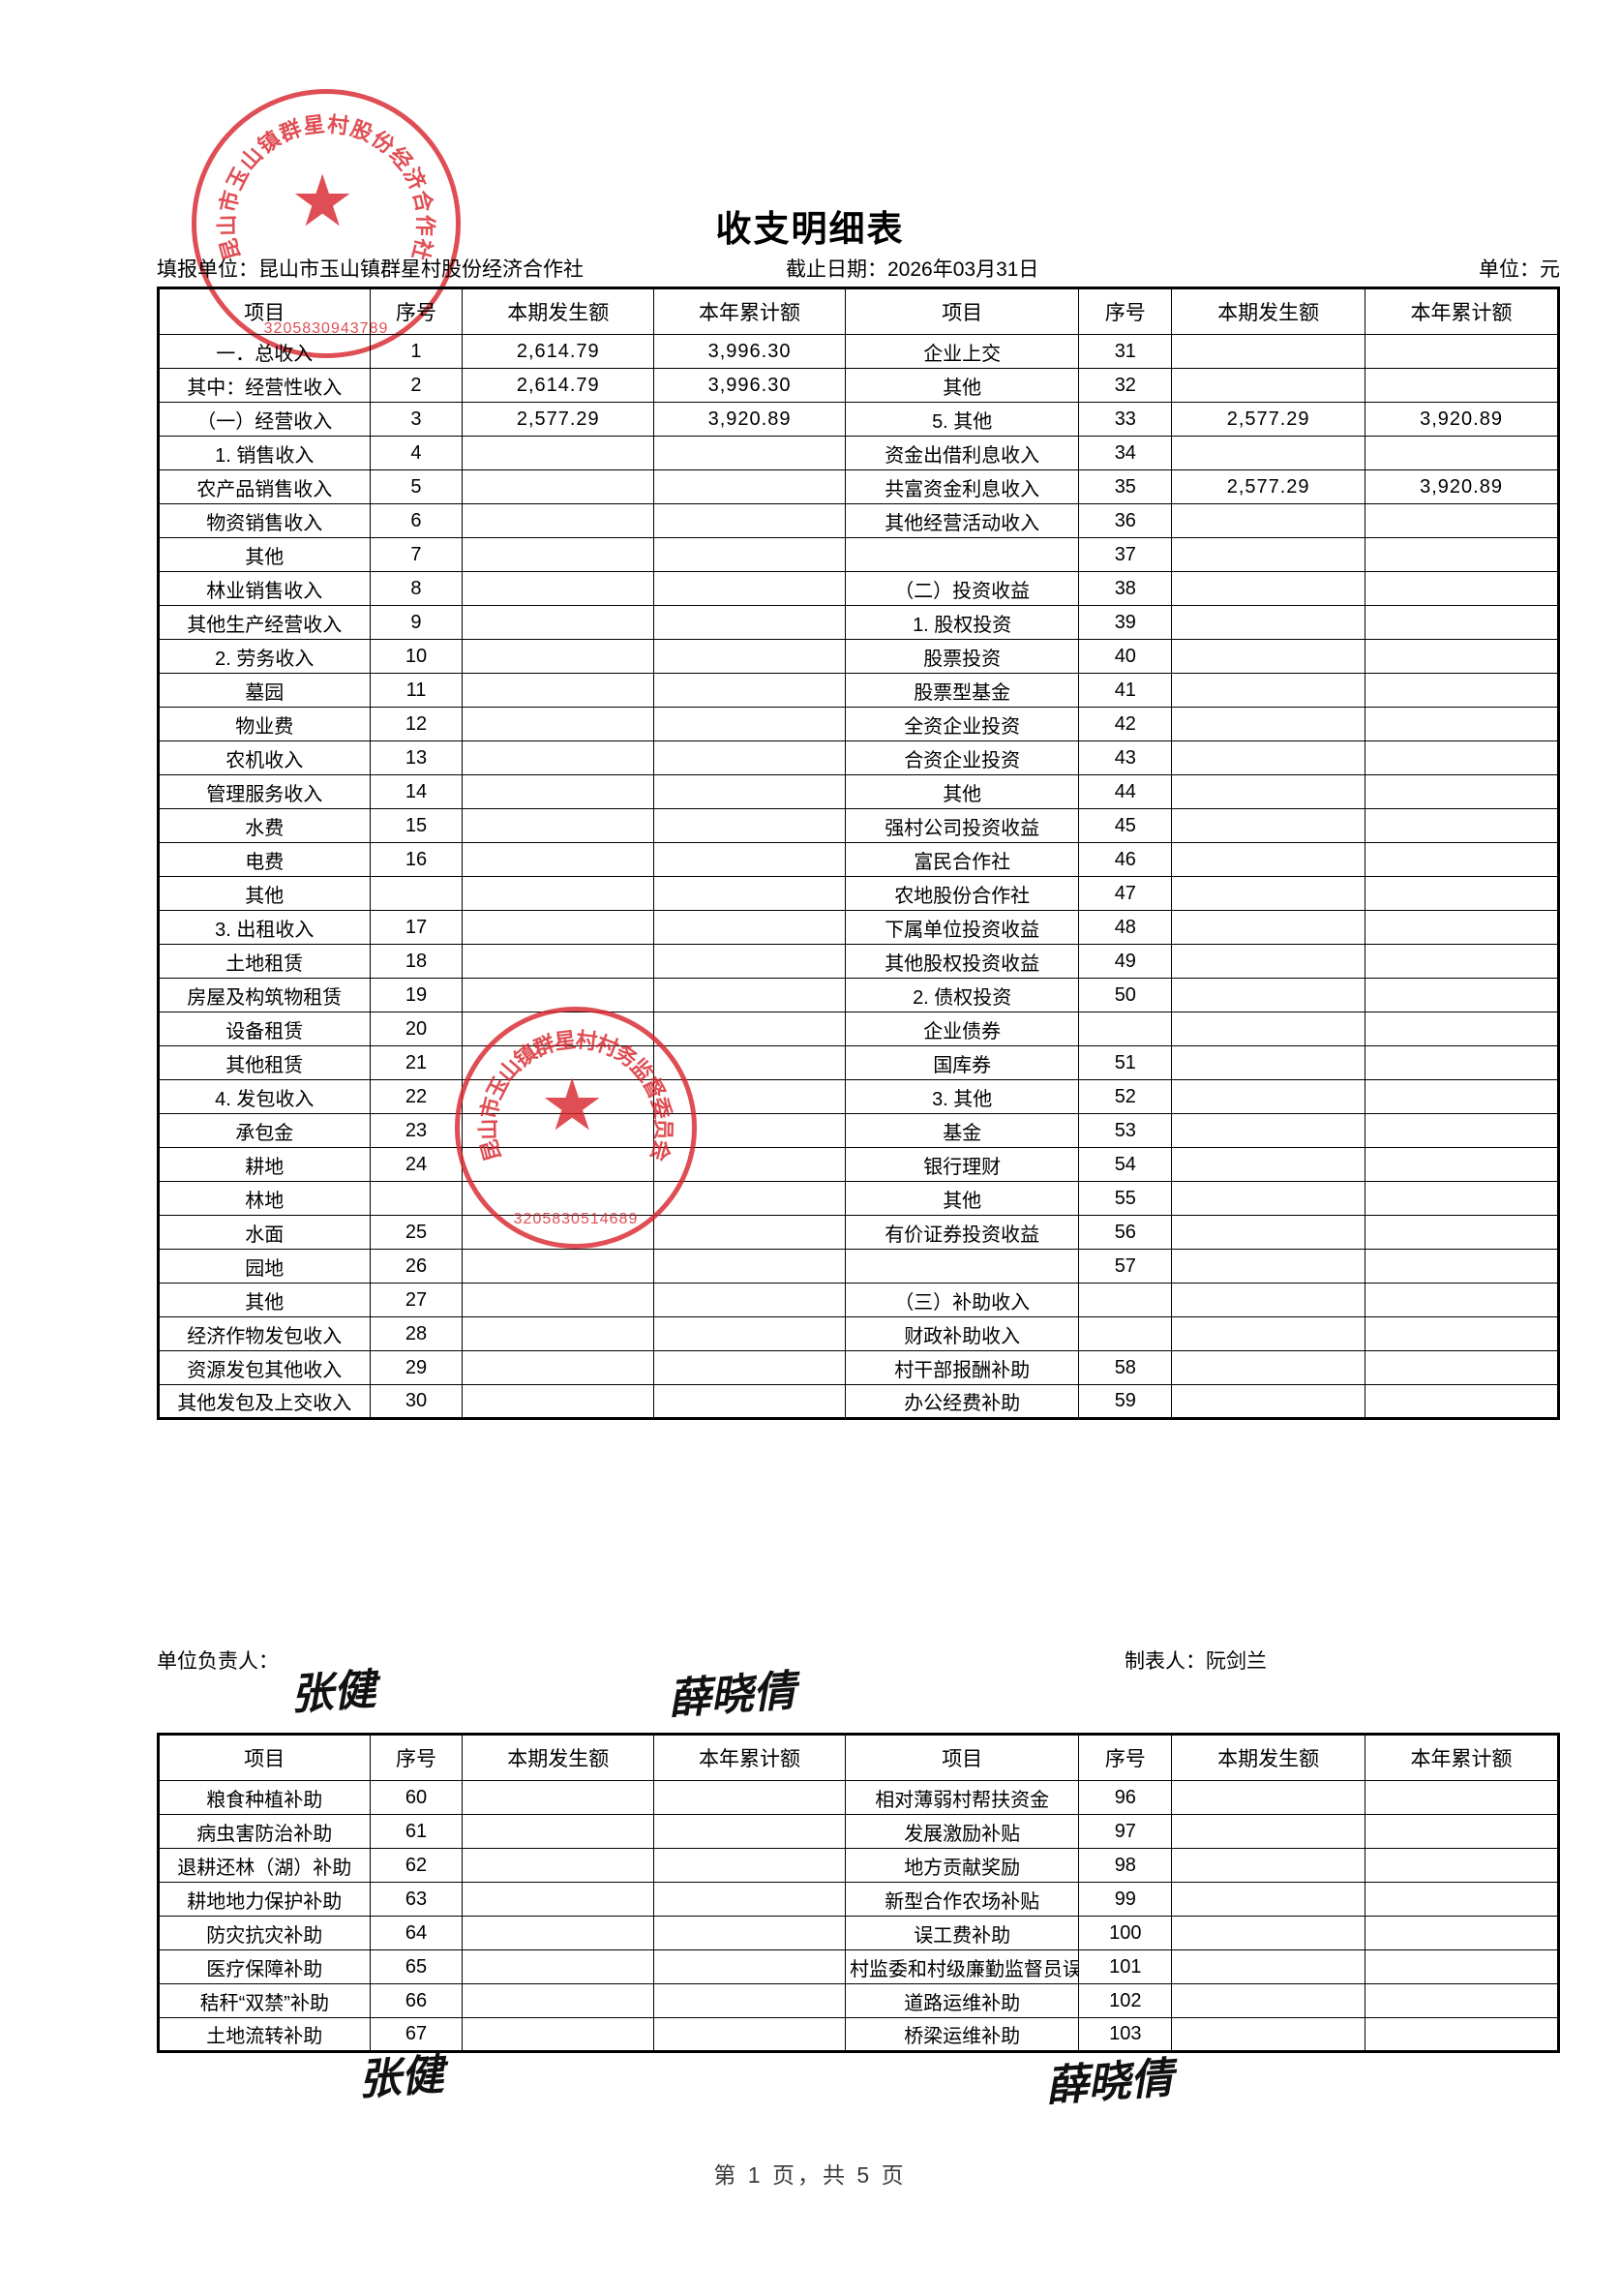 The image size is (1620, 2296). I want to click on row-item-left: 农产品销售收入, so click(265, 486).